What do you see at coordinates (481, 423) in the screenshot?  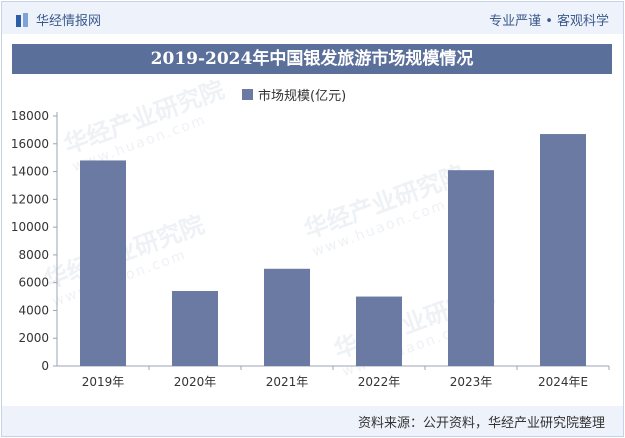 I see `source-note: 资料来源：公开资料，华经产业研究院整理` at bounding box center [481, 423].